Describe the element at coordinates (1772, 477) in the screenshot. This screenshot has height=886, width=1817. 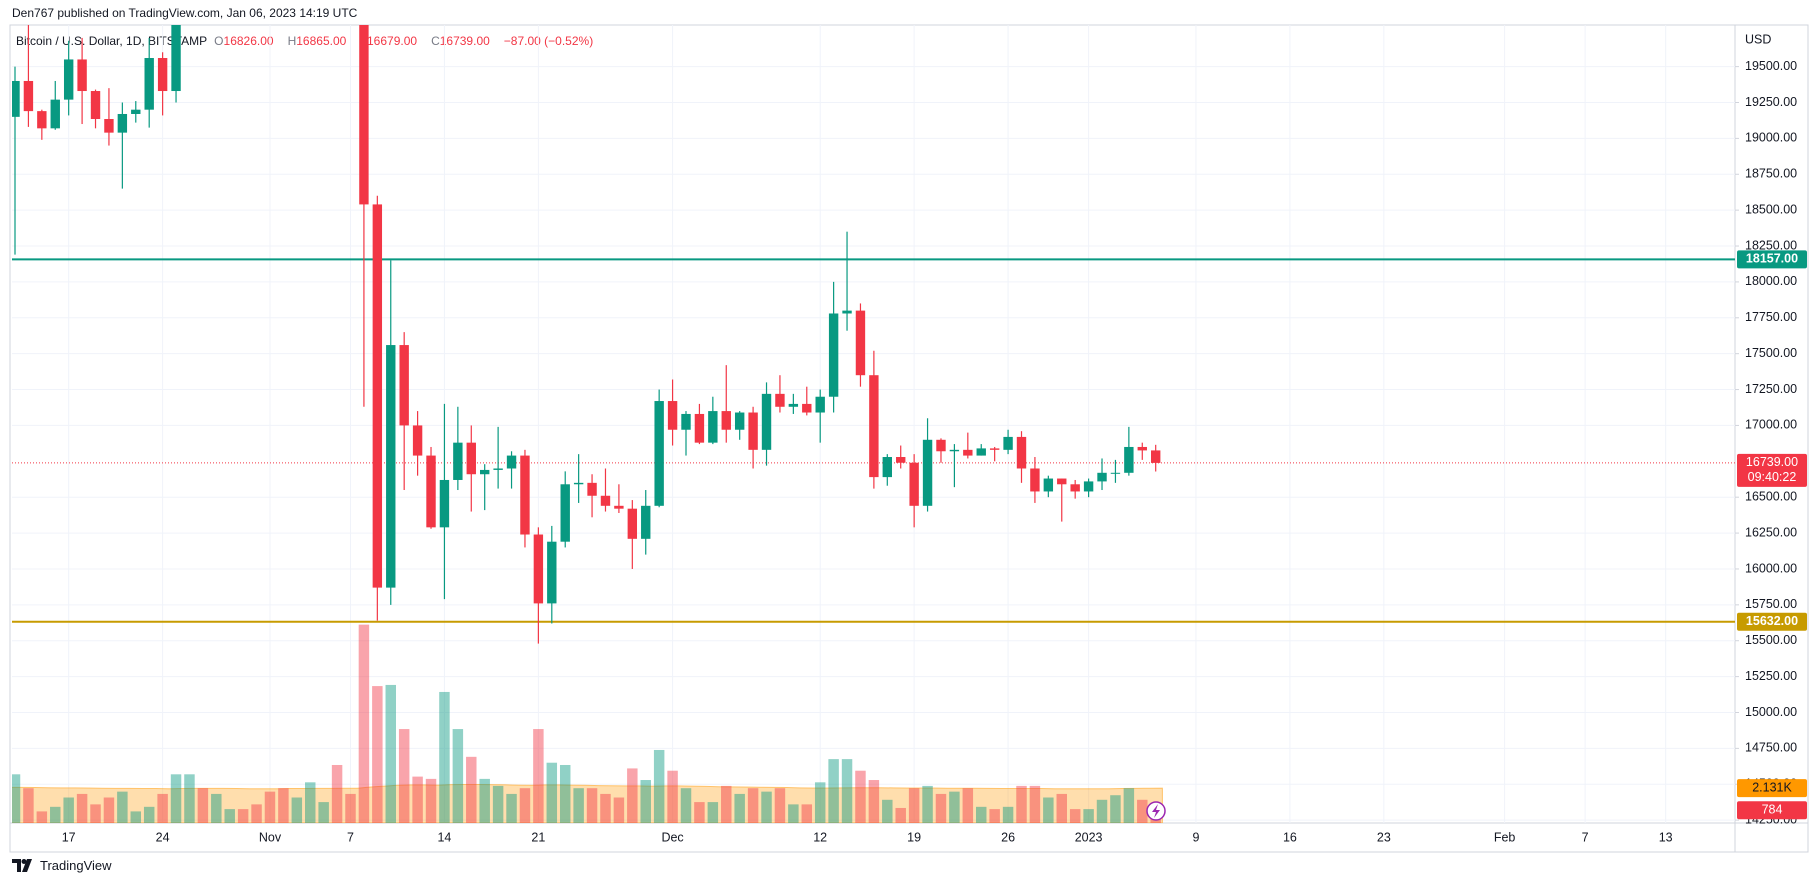
I see `countdown-label: 09:40:22` at that location.